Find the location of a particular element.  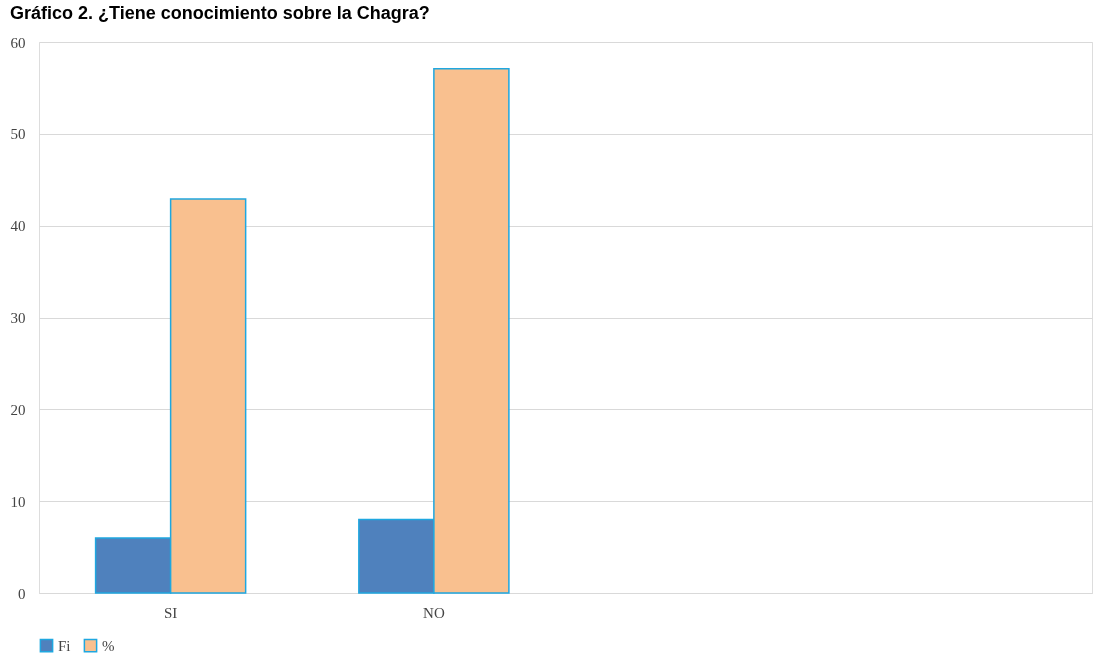

y-tick-label: 50 is located at coordinates (18, 134).